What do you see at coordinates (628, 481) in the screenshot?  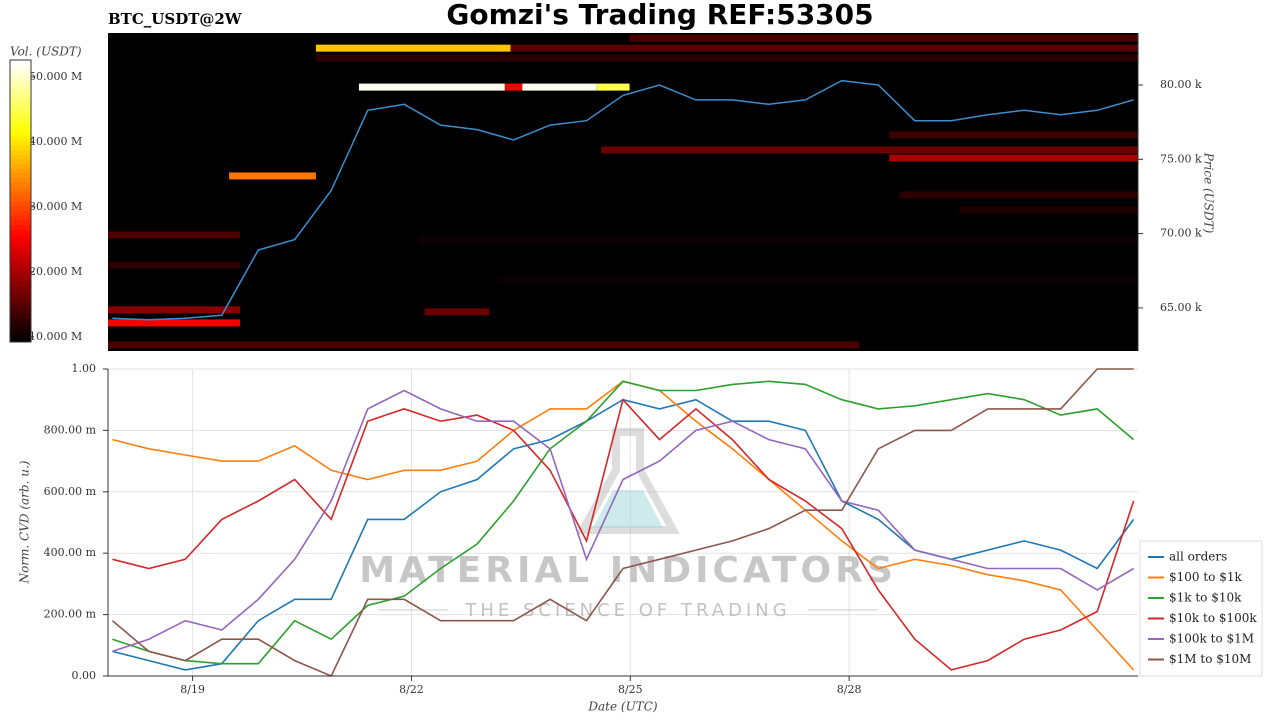 I see `watermark-logo` at bounding box center [628, 481].